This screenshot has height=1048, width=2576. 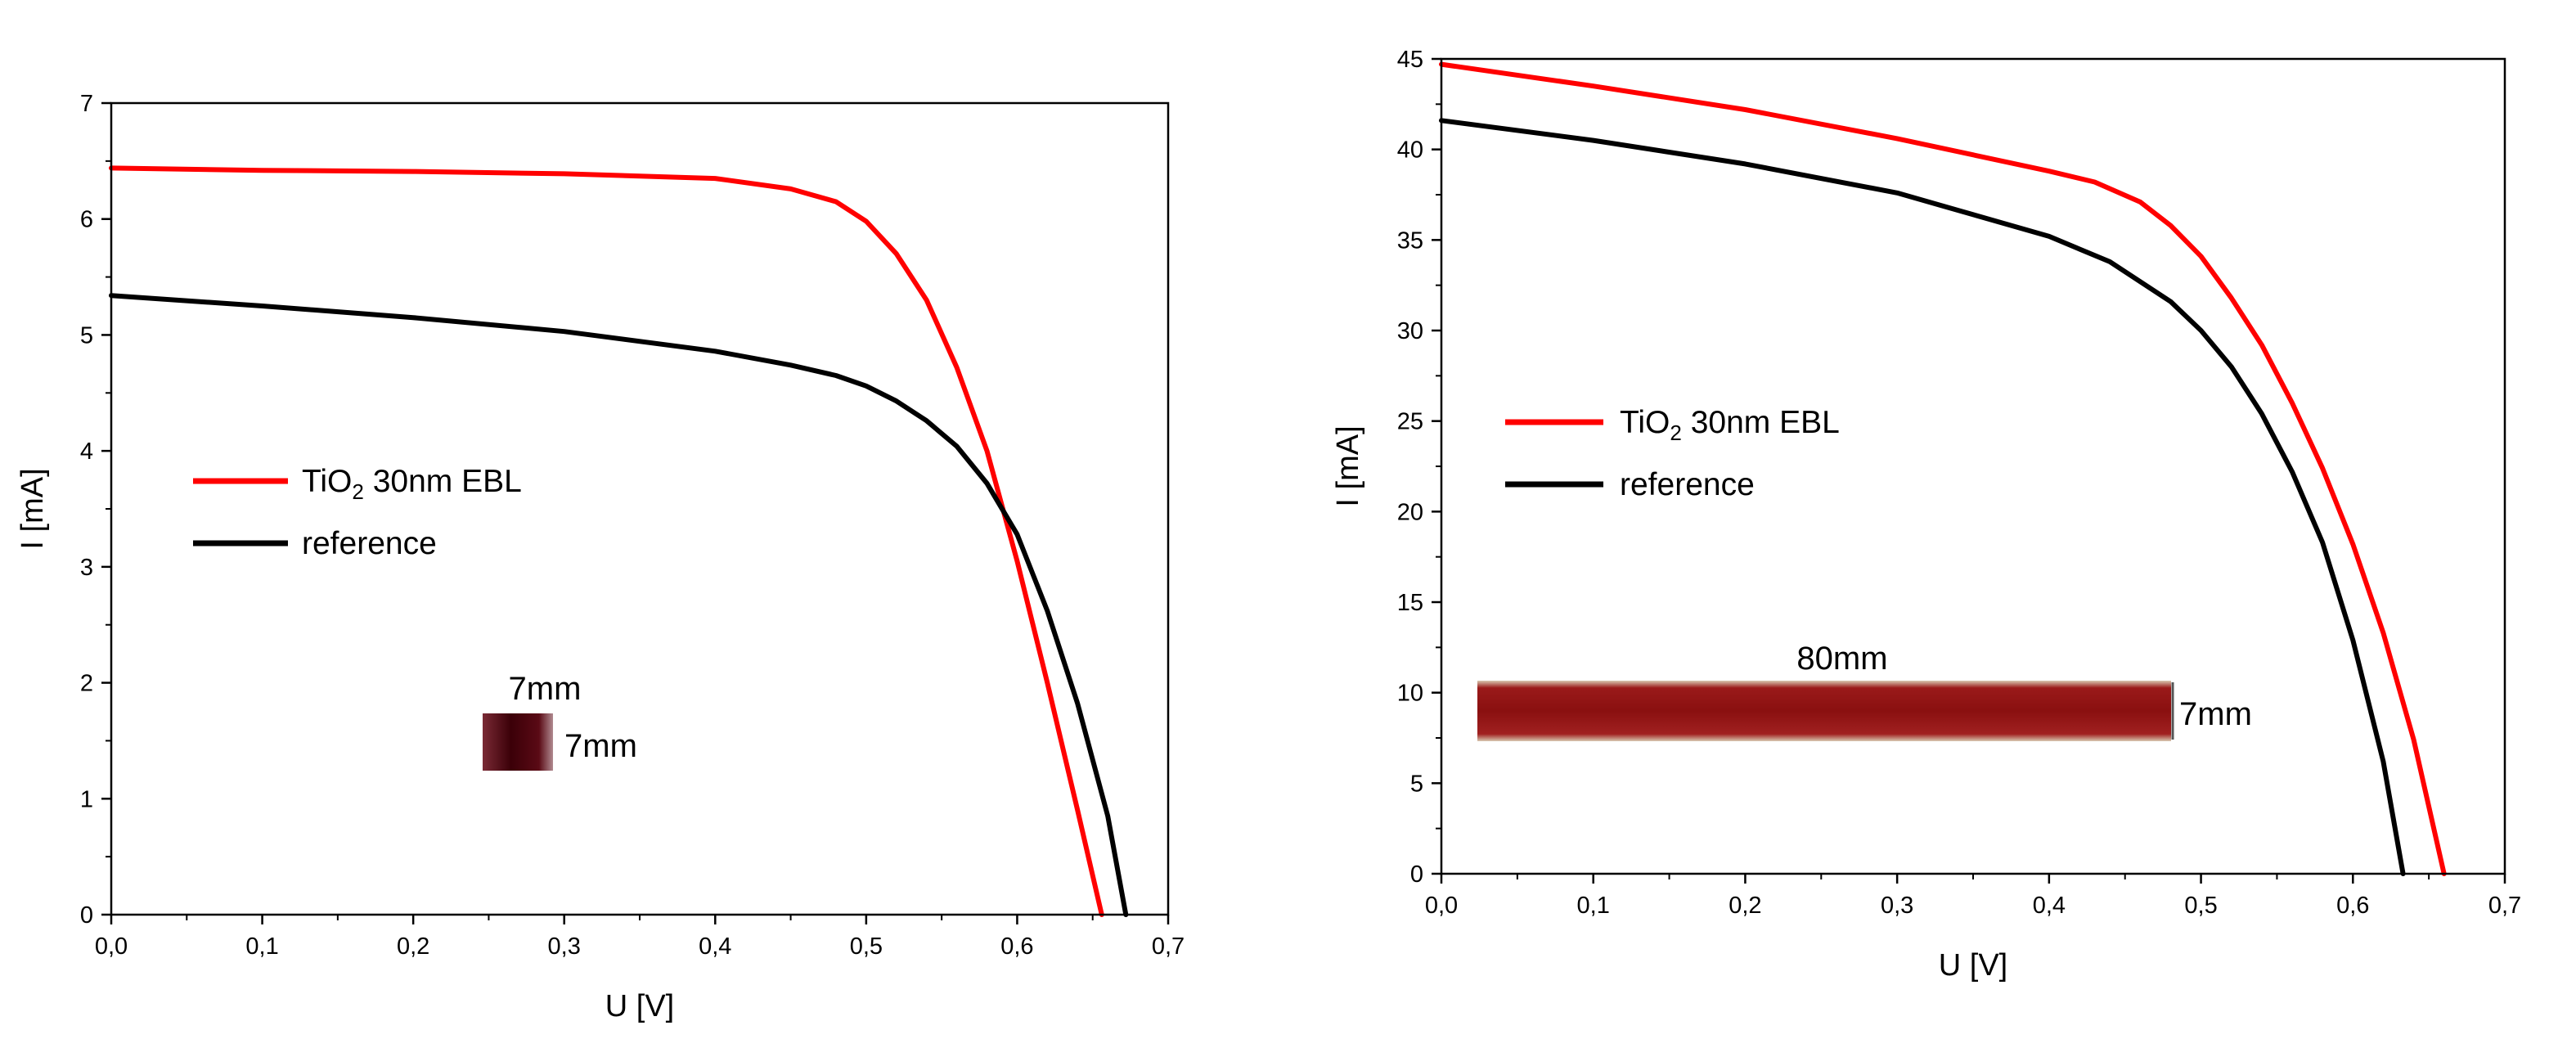 What do you see at coordinates (1410, 331) in the screenshot?
I see `right-y-tick-label: 30` at bounding box center [1410, 331].